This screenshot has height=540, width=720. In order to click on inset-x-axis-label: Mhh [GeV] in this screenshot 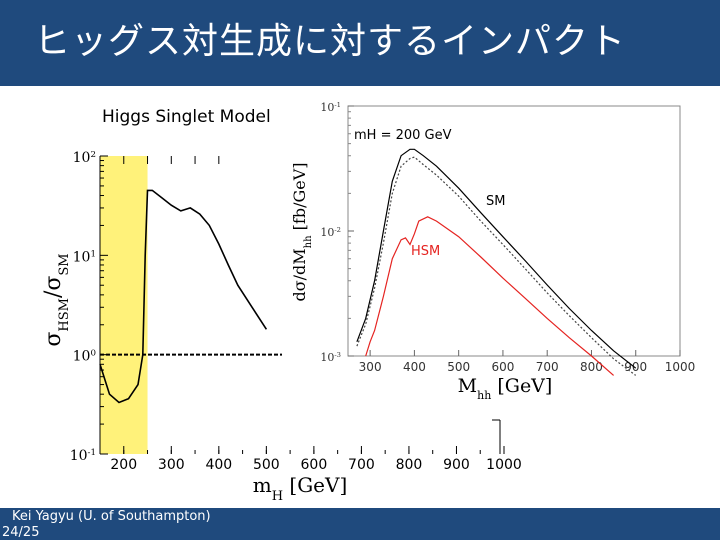, I will do `click(505, 388)`.